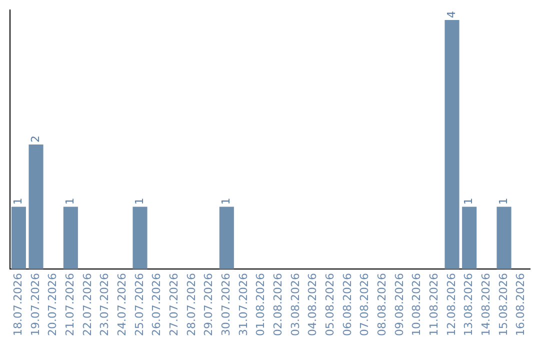 The width and height of the screenshot is (540, 340). What do you see at coordinates (35, 304) in the screenshot?
I see `x-tick-label: 19.07.2026` at bounding box center [35, 304].